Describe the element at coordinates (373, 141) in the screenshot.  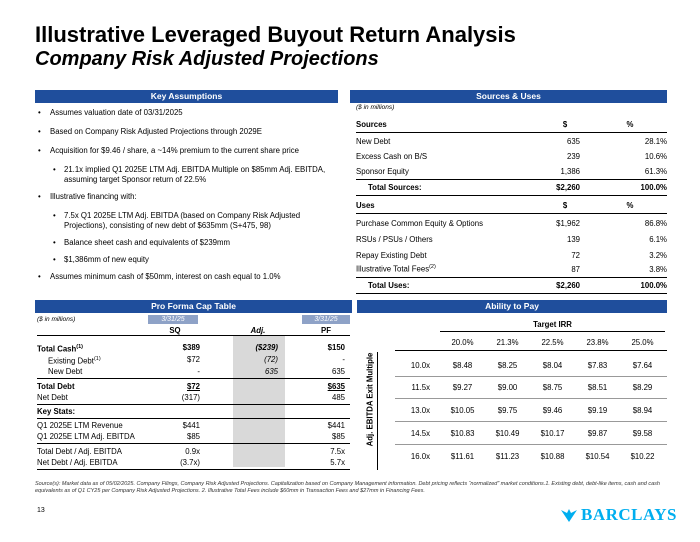
I see `source-label: New Debt` at that location.